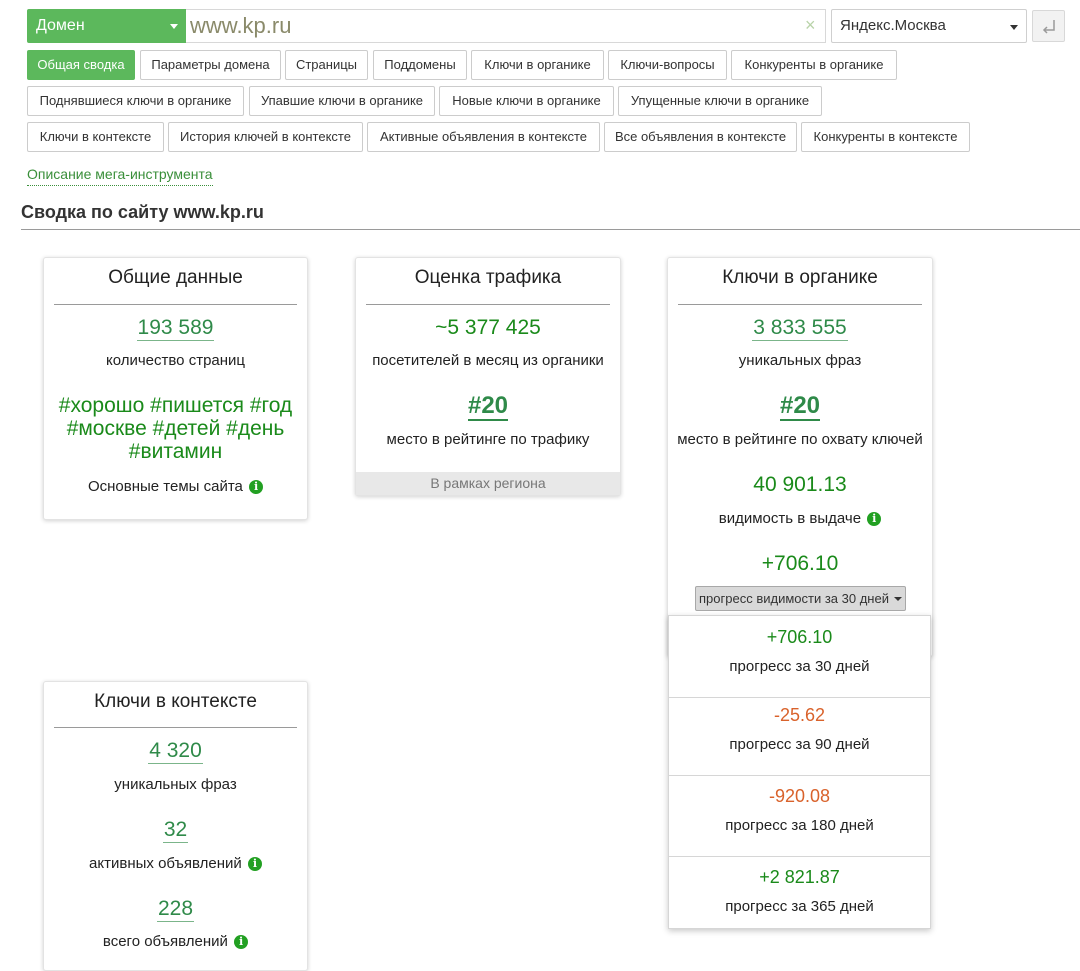 Image resolution: width=1080 pixels, height=971 pixels. Describe the element at coordinates (799, 715) in the screenshot. I see `progress-value: -25.62` at that location.